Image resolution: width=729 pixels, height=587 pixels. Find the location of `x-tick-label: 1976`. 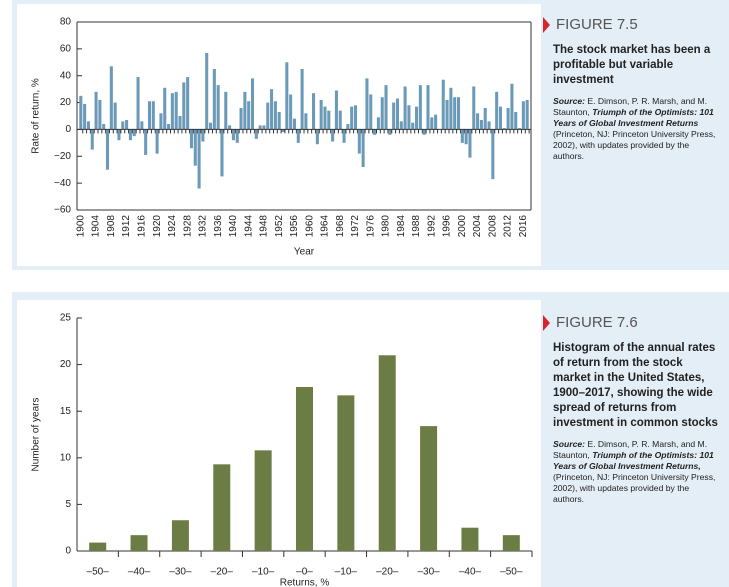

x-tick-label: 1976 is located at coordinates (370, 226).